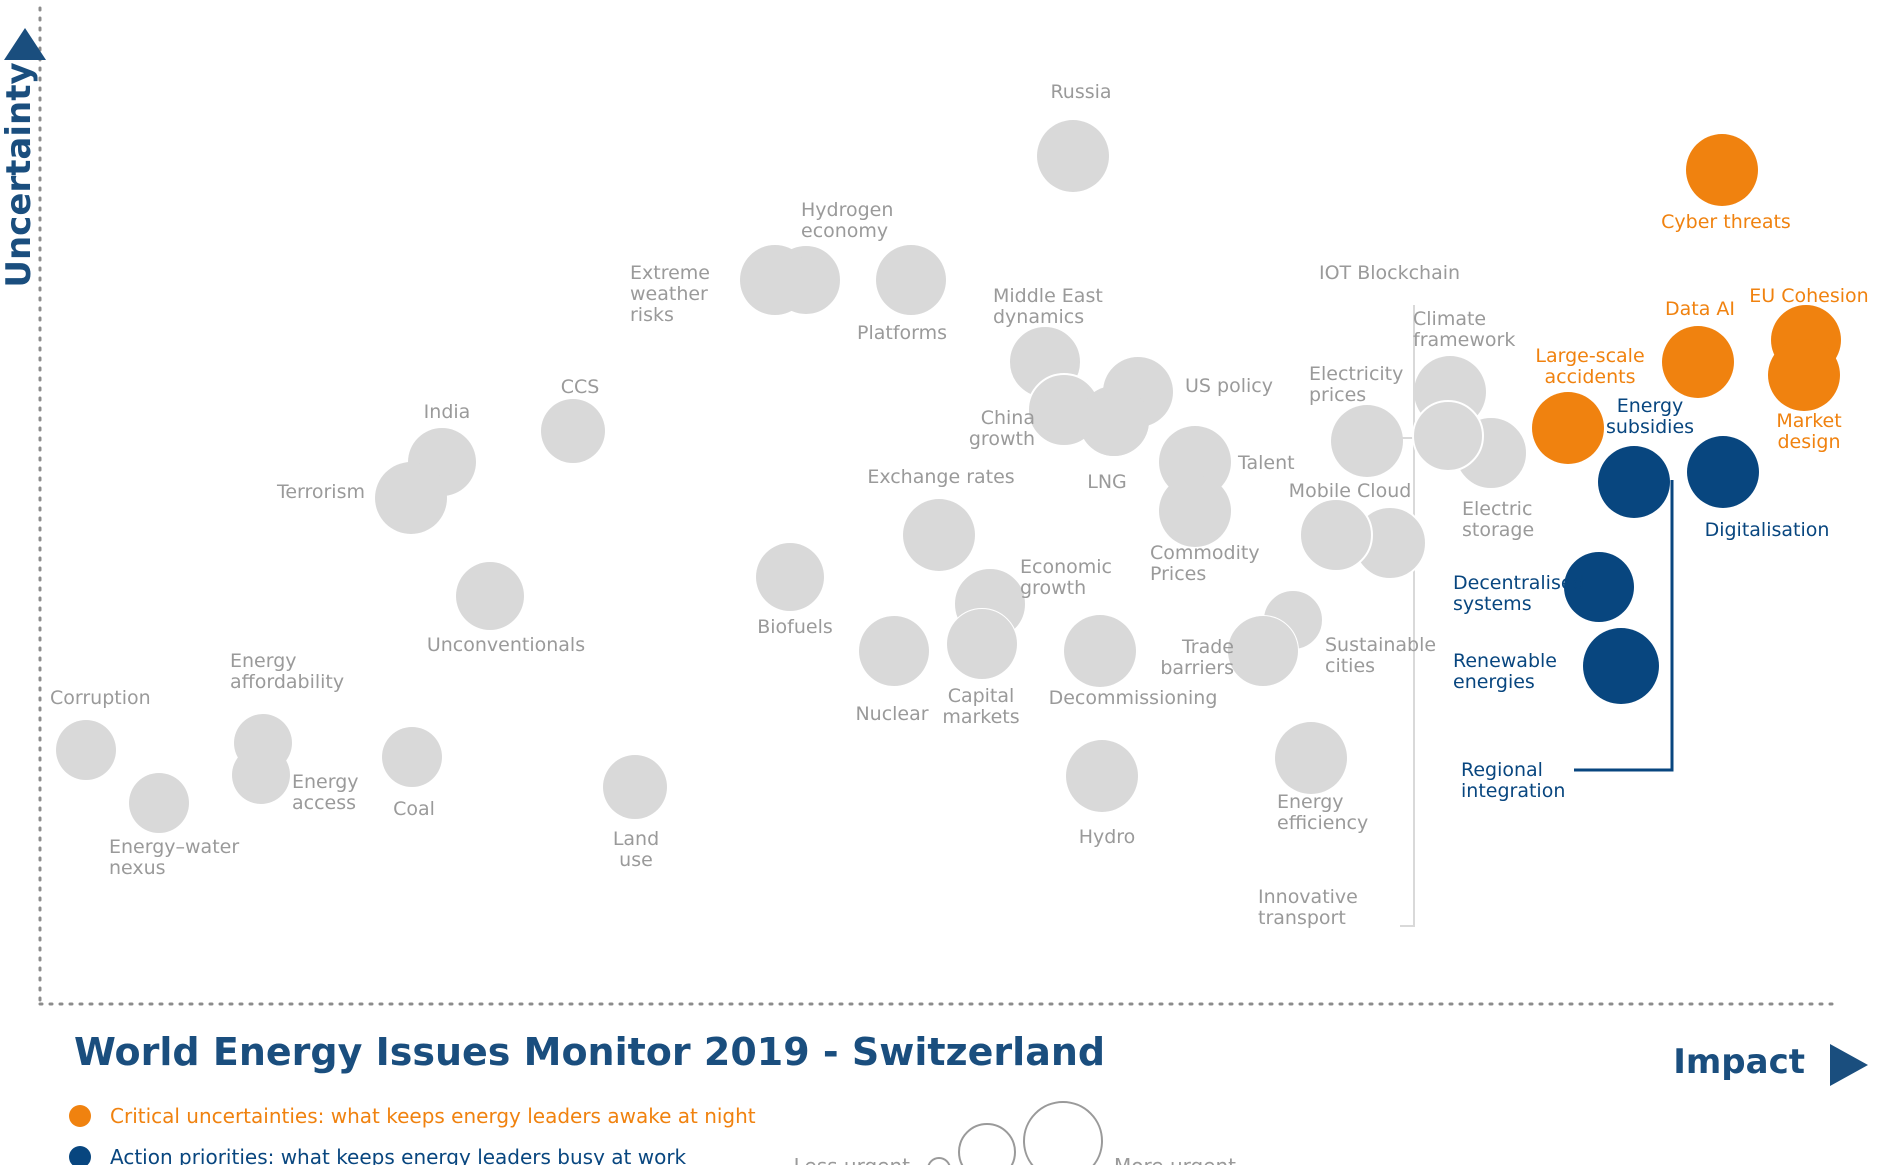 This screenshot has width=1893, height=1165. I want to click on bubble-label: Commodity Prices, so click(1205, 563).